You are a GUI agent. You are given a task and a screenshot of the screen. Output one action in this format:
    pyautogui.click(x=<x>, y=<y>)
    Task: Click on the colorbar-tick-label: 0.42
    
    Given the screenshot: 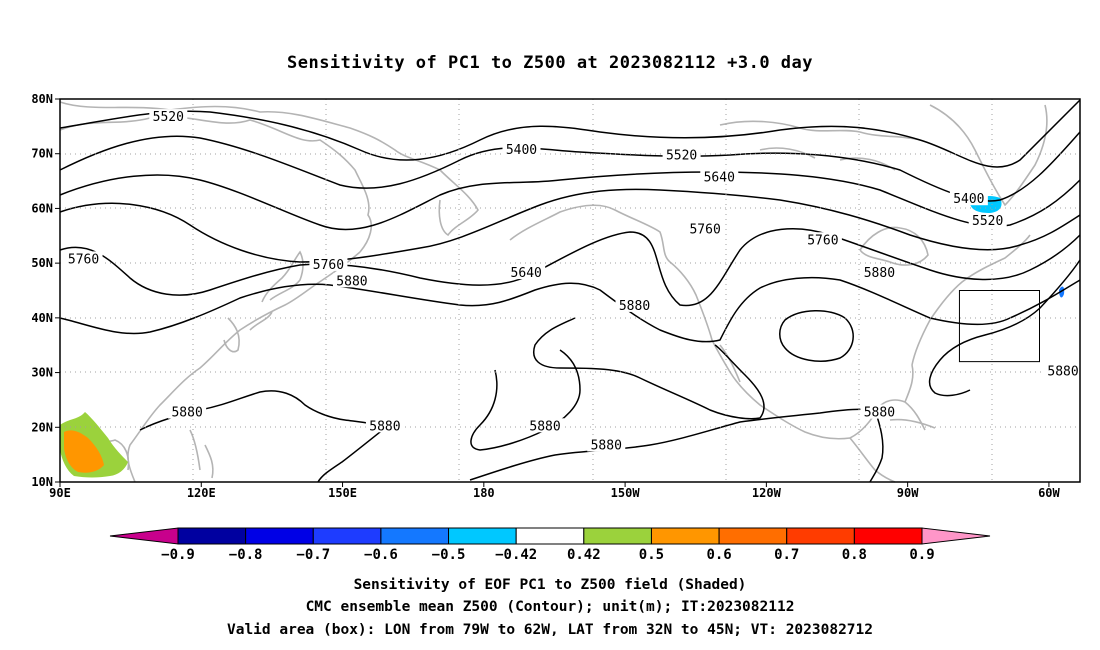 What is the action you would take?
    pyautogui.click(x=584, y=555)
    